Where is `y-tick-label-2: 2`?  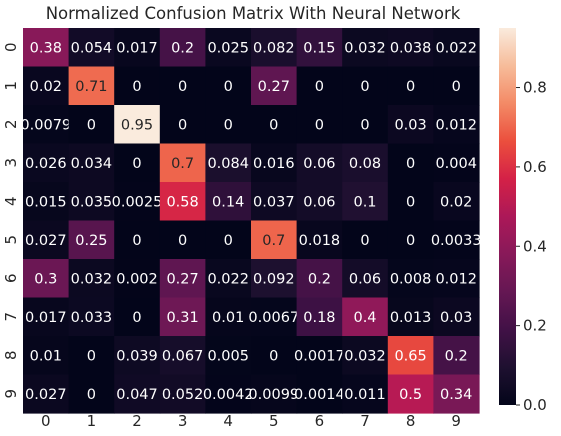
y-tick-label-2: 2 is located at coordinates (11, 124).